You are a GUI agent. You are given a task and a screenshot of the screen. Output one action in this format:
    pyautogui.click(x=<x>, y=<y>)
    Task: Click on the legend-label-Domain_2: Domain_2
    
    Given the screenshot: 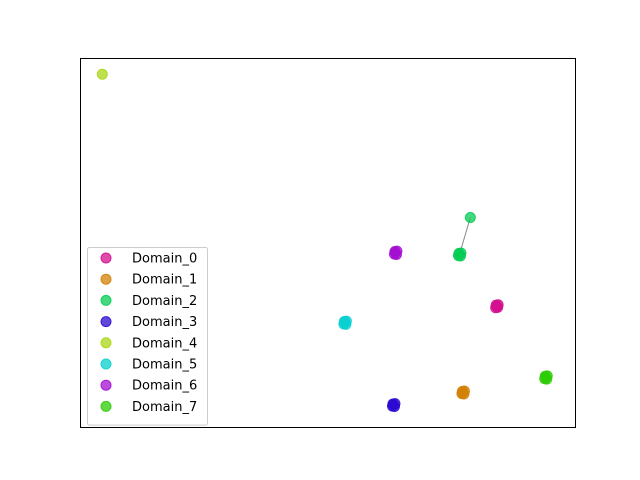 What is the action you would take?
    pyautogui.click(x=164, y=301)
    